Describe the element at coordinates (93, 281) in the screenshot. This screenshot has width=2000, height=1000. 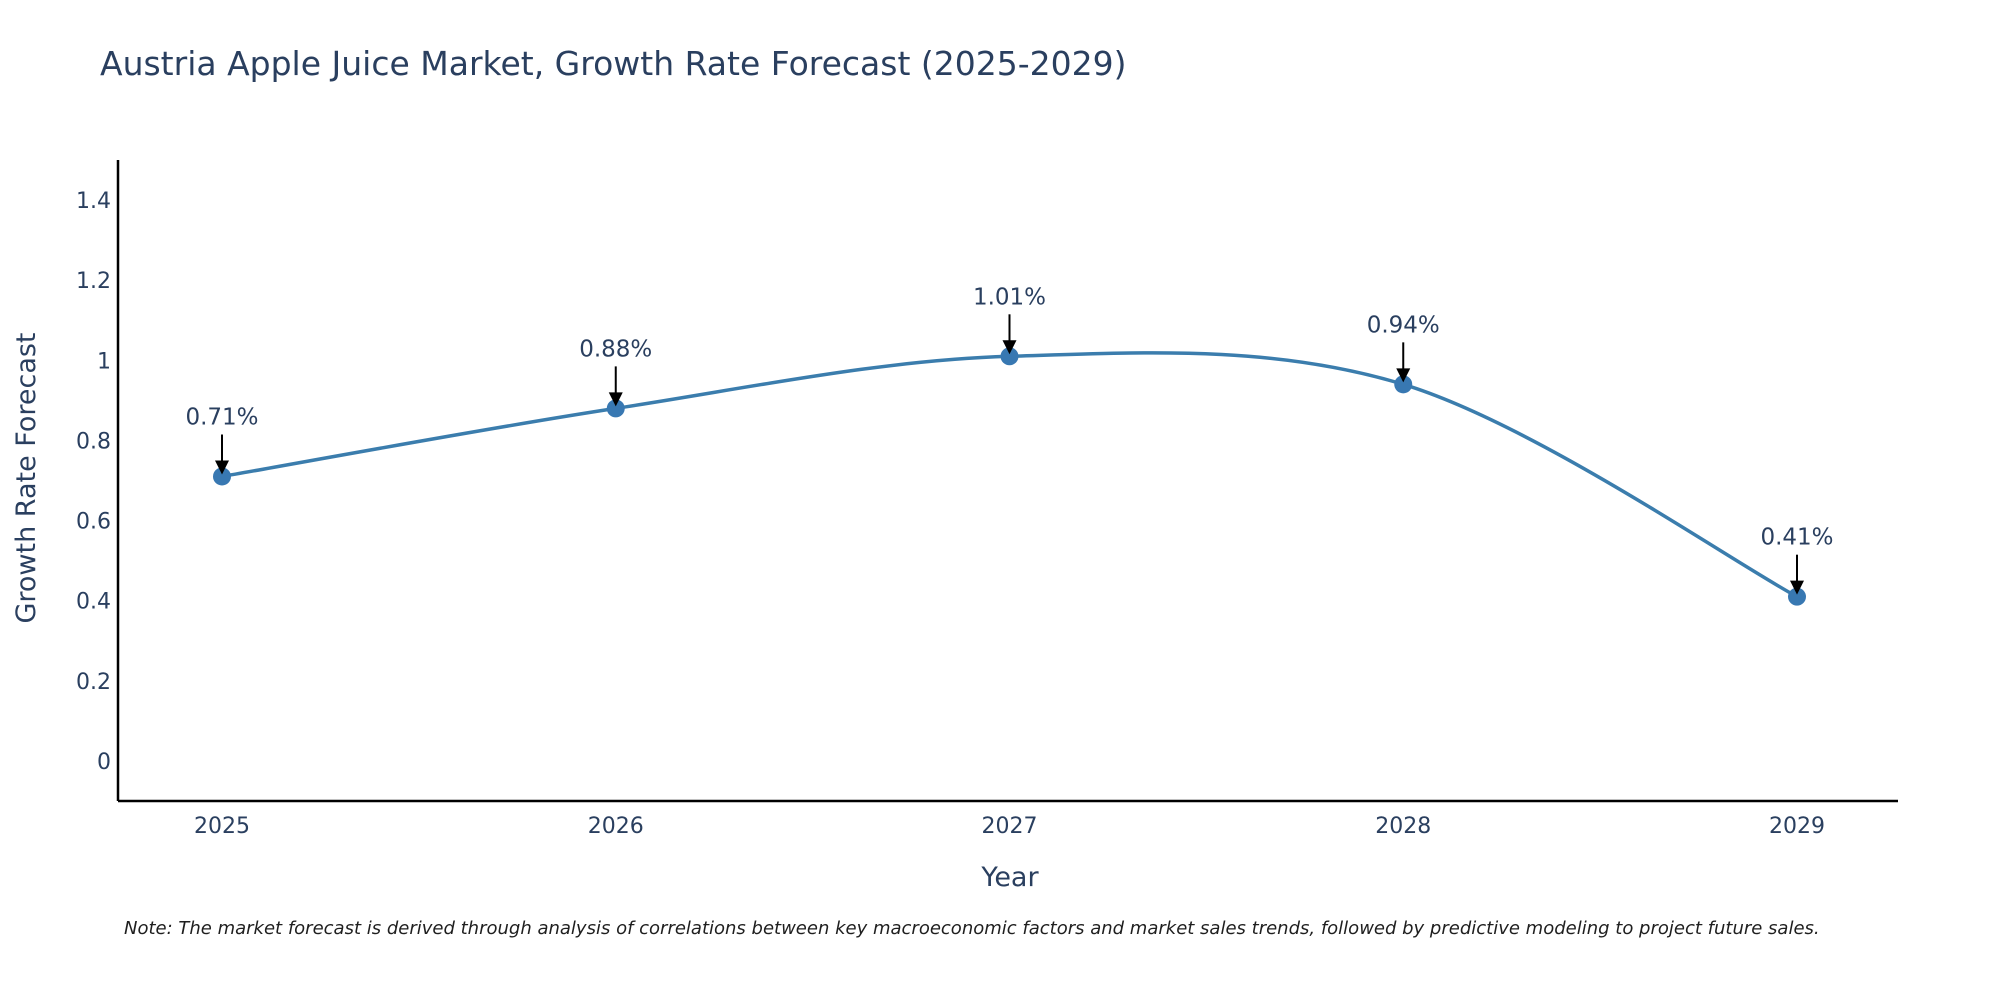
I see `y-tick-label: 1.2` at that location.